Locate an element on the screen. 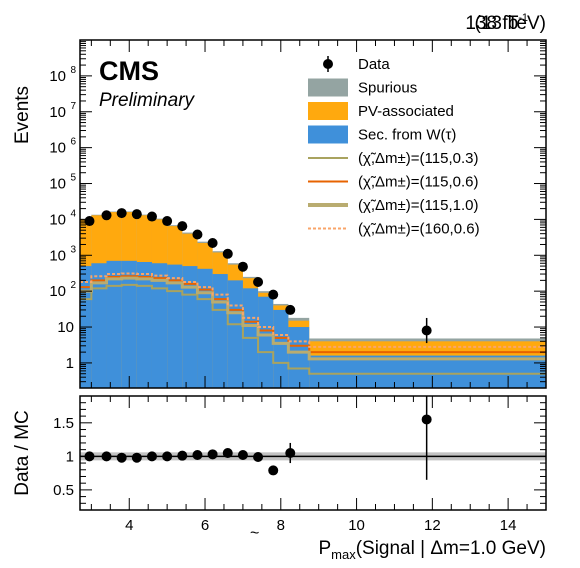 The height and width of the screenshot is (568, 580). data-points is located at coordinates (258, 276).